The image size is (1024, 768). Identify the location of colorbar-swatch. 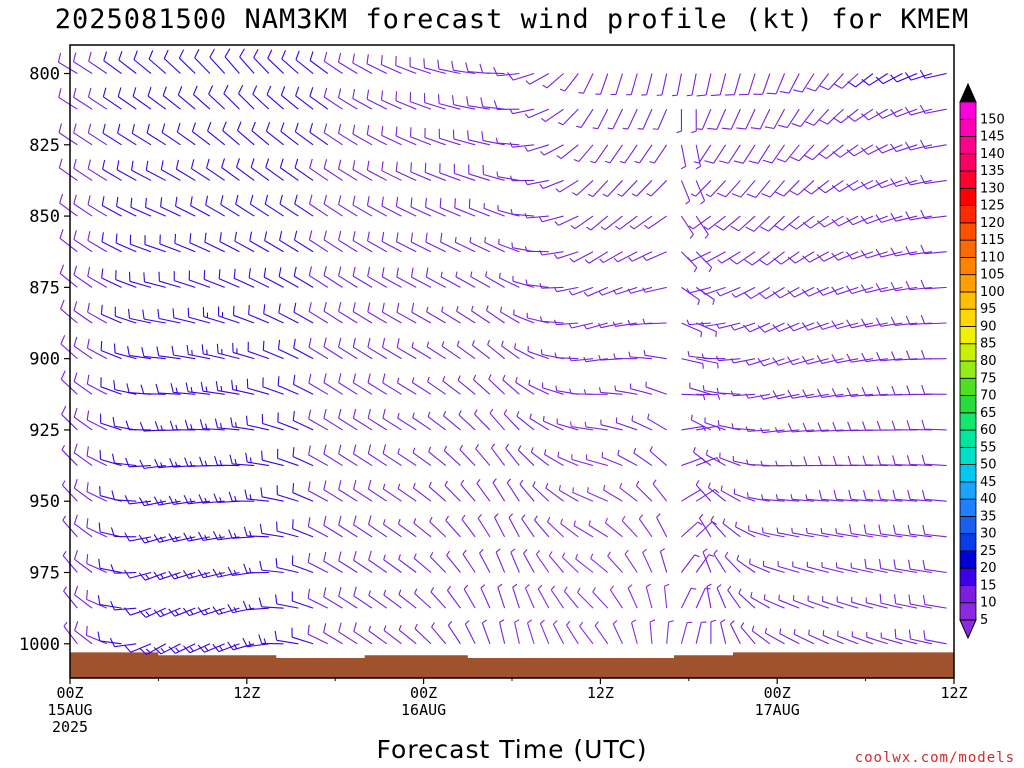
(968, 162).